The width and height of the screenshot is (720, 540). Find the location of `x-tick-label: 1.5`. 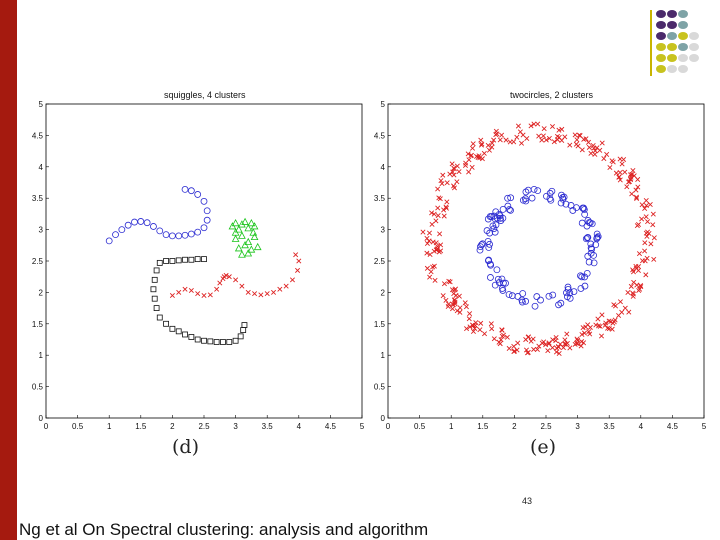

x-tick-label: 1.5 is located at coordinates (141, 426).